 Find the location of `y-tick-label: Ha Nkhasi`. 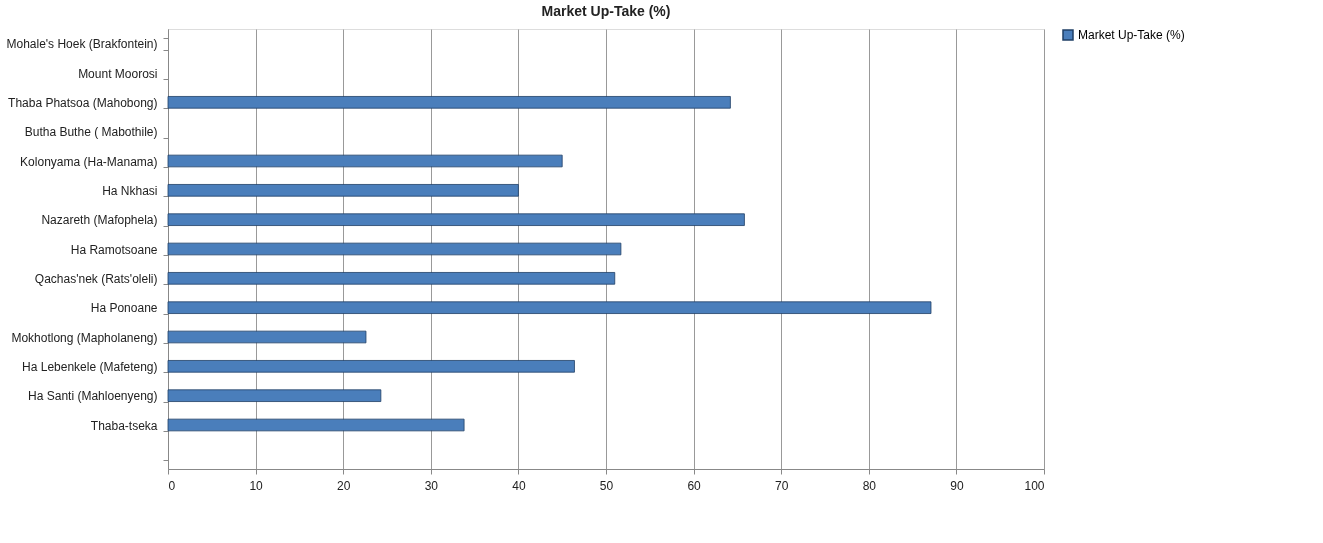

y-tick-label: Ha Nkhasi is located at coordinates (130, 190).